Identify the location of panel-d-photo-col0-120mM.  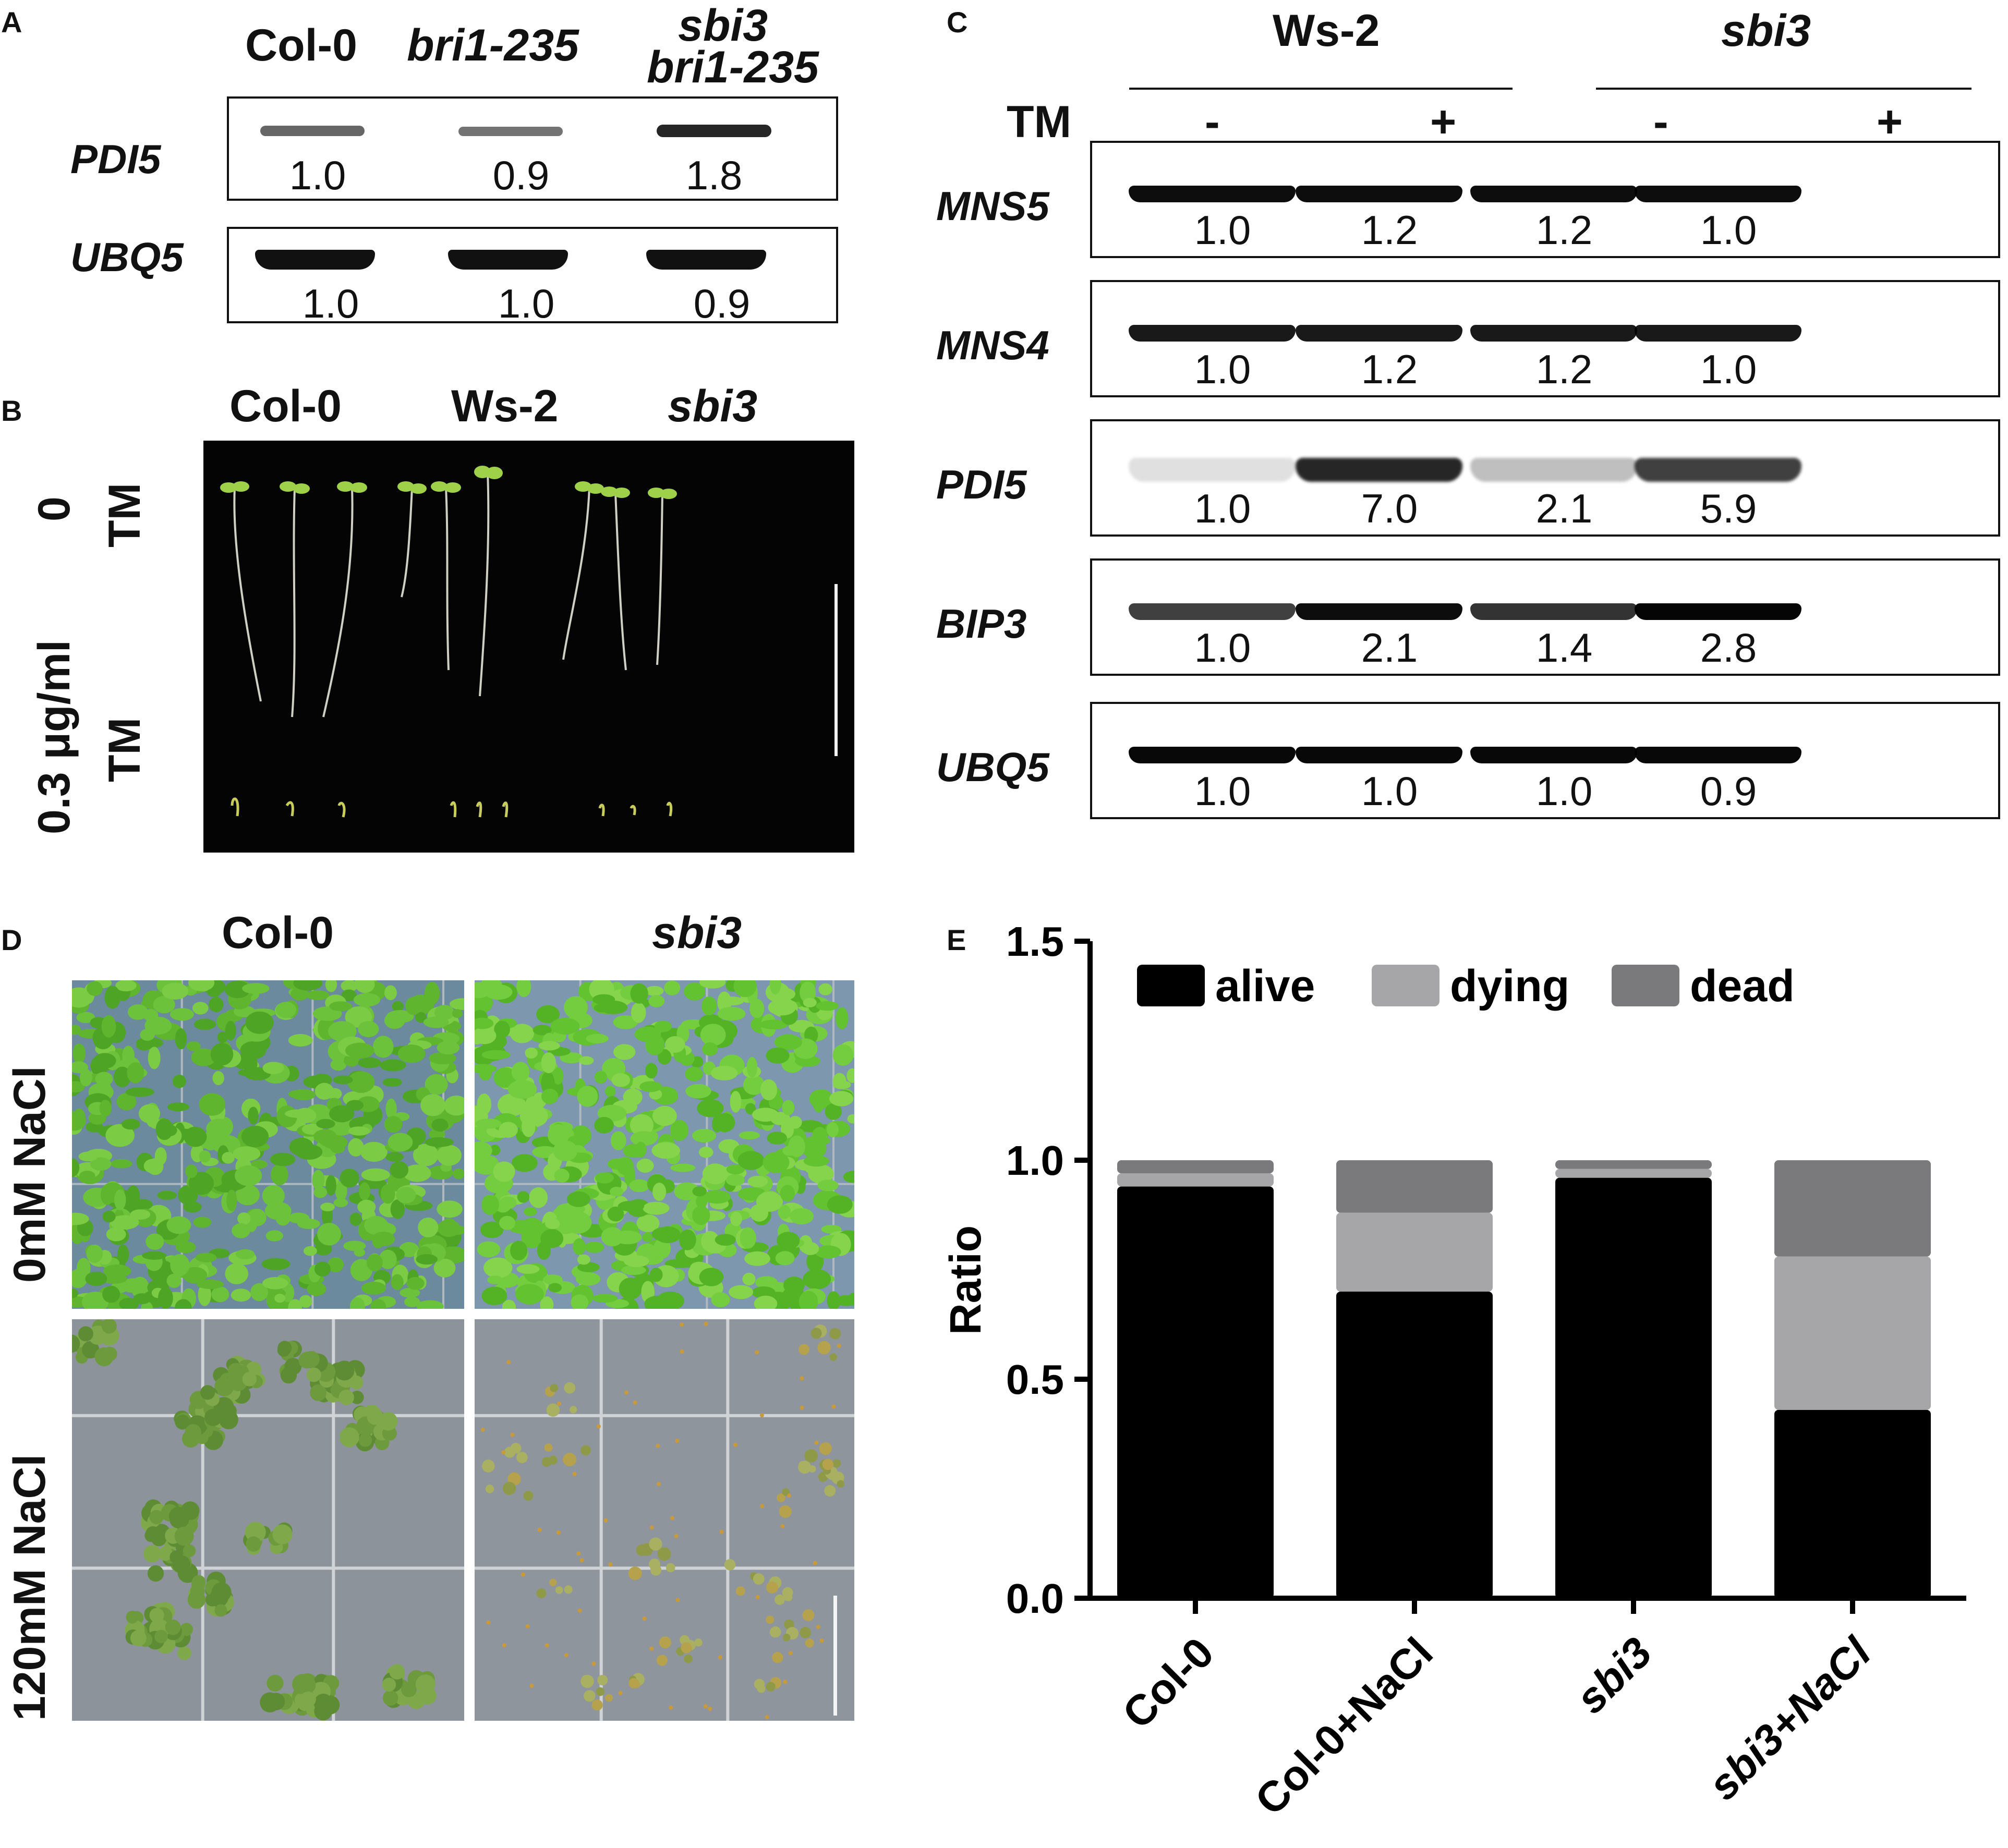
(268, 1520).